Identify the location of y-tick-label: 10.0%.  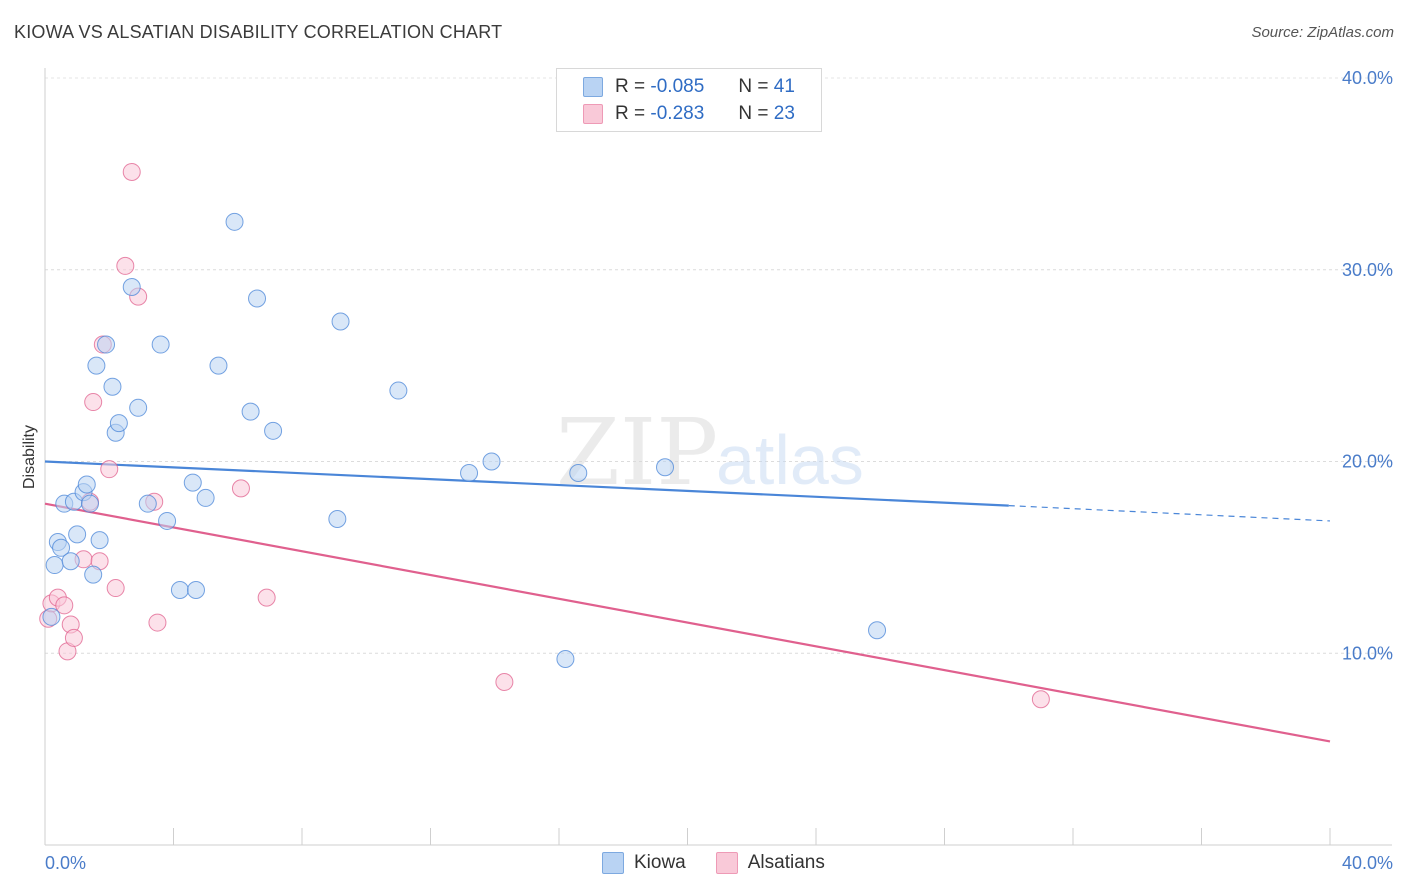
(1367, 653).